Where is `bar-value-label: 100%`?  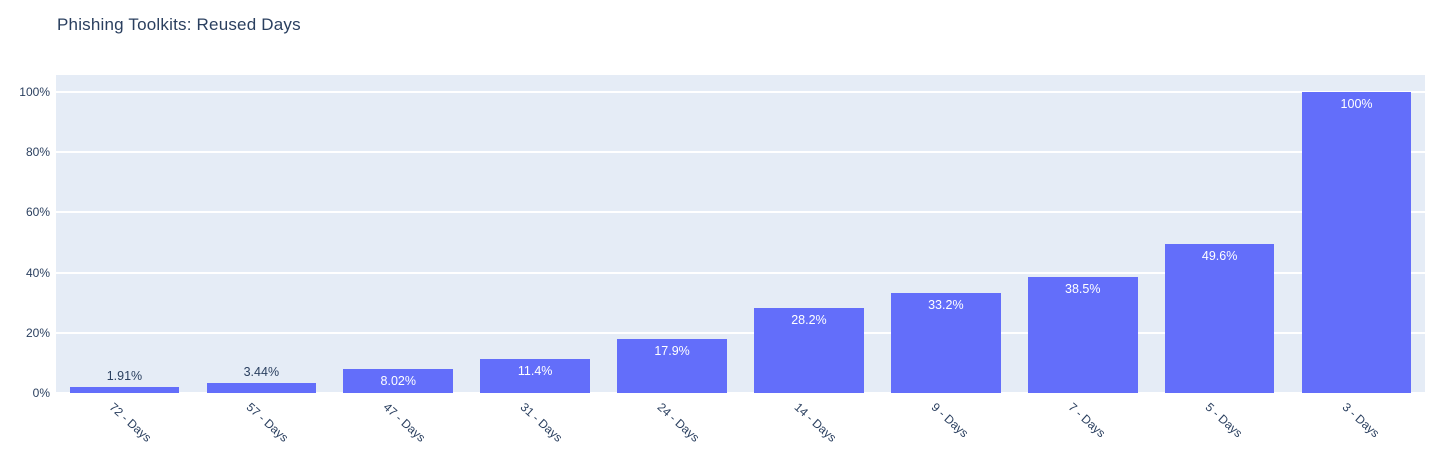
bar-value-label: 100% is located at coordinates (1356, 104).